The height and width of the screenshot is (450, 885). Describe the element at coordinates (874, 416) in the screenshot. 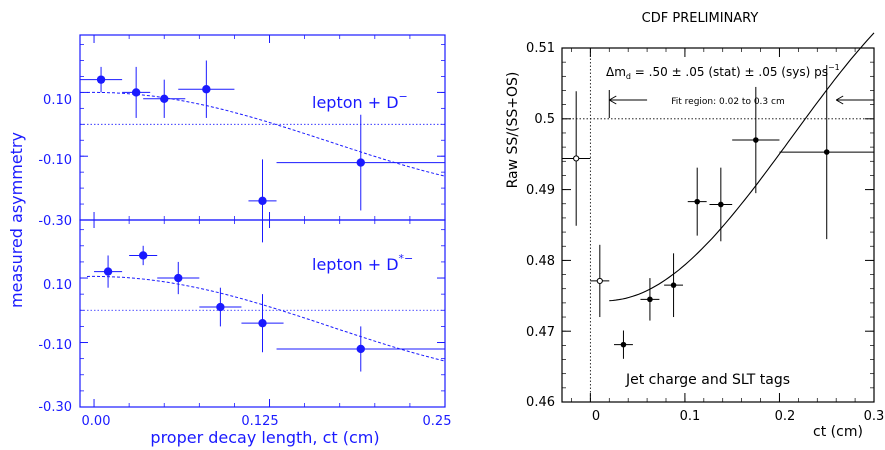

I see `right-x-tick-label: 0.3` at that location.